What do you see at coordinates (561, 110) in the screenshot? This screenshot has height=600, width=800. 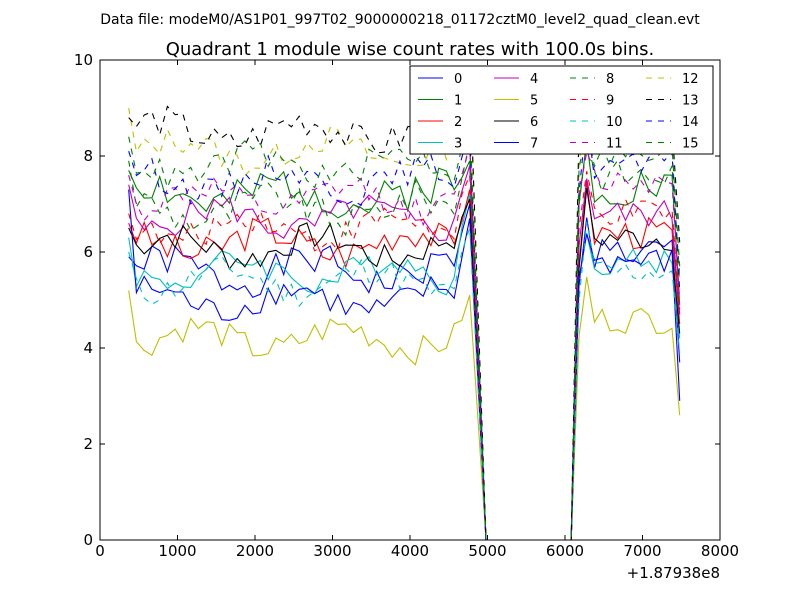 I see `legend-box` at bounding box center [561, 110].